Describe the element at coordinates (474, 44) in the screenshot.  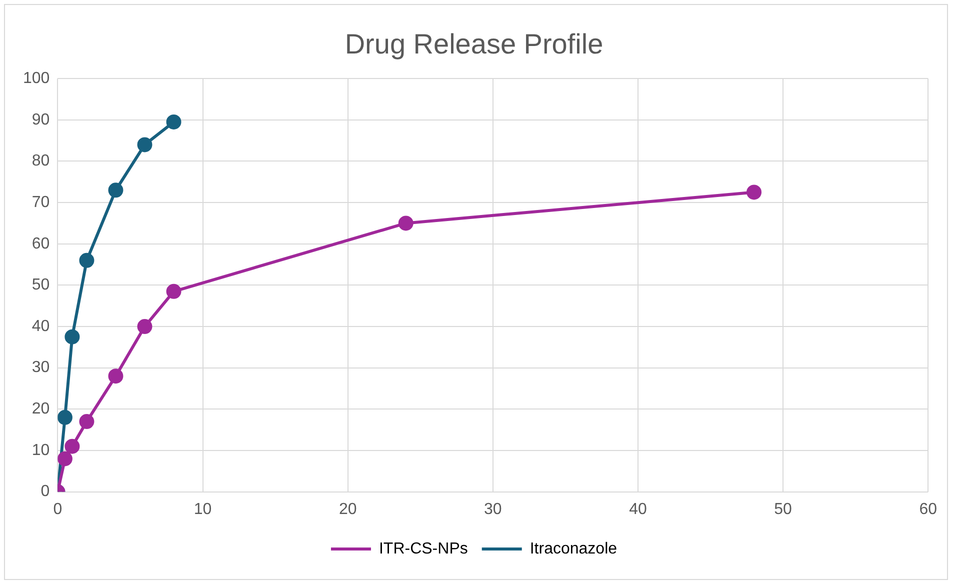
I see `chart-title: Drug Release Profile` at that location.